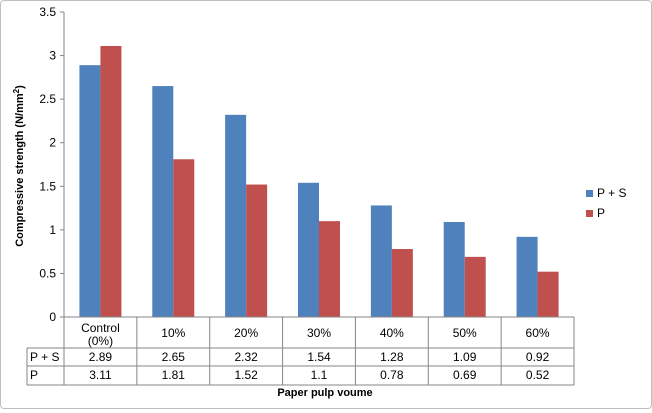 The width and height of the screenshot is (652, 413). I want to click on y-tick-label: 0.5, so click(47, 273).